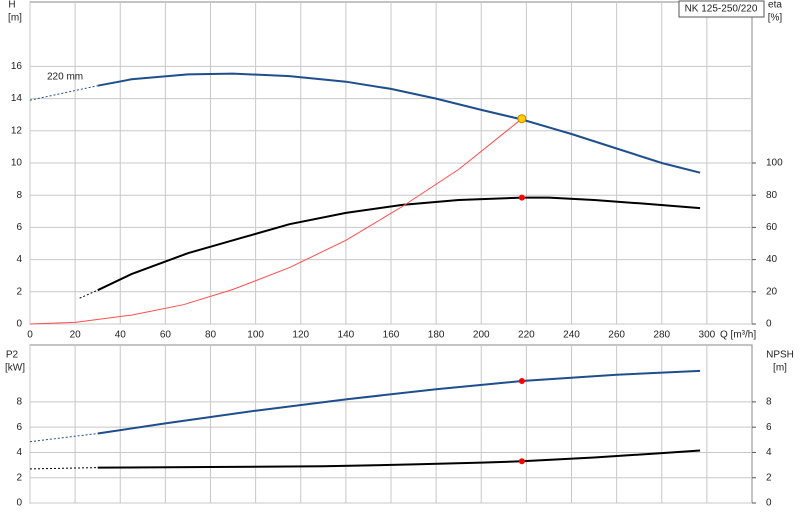  What do you see at coordinates (166, 335) in the screenshot?
I see `x-tick-label: 60` at bounding box center [166, 335].